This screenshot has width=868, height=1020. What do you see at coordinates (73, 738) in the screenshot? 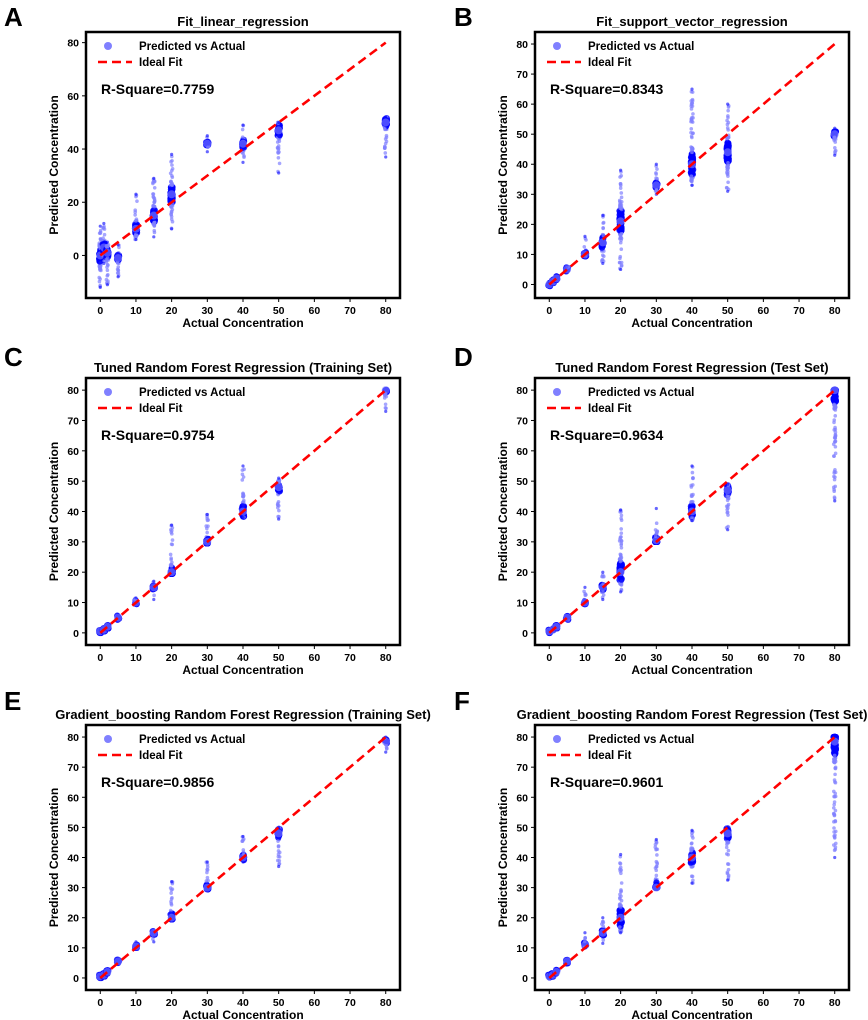
I see `y-tick-label: 80` at bounding box center [73, 738].